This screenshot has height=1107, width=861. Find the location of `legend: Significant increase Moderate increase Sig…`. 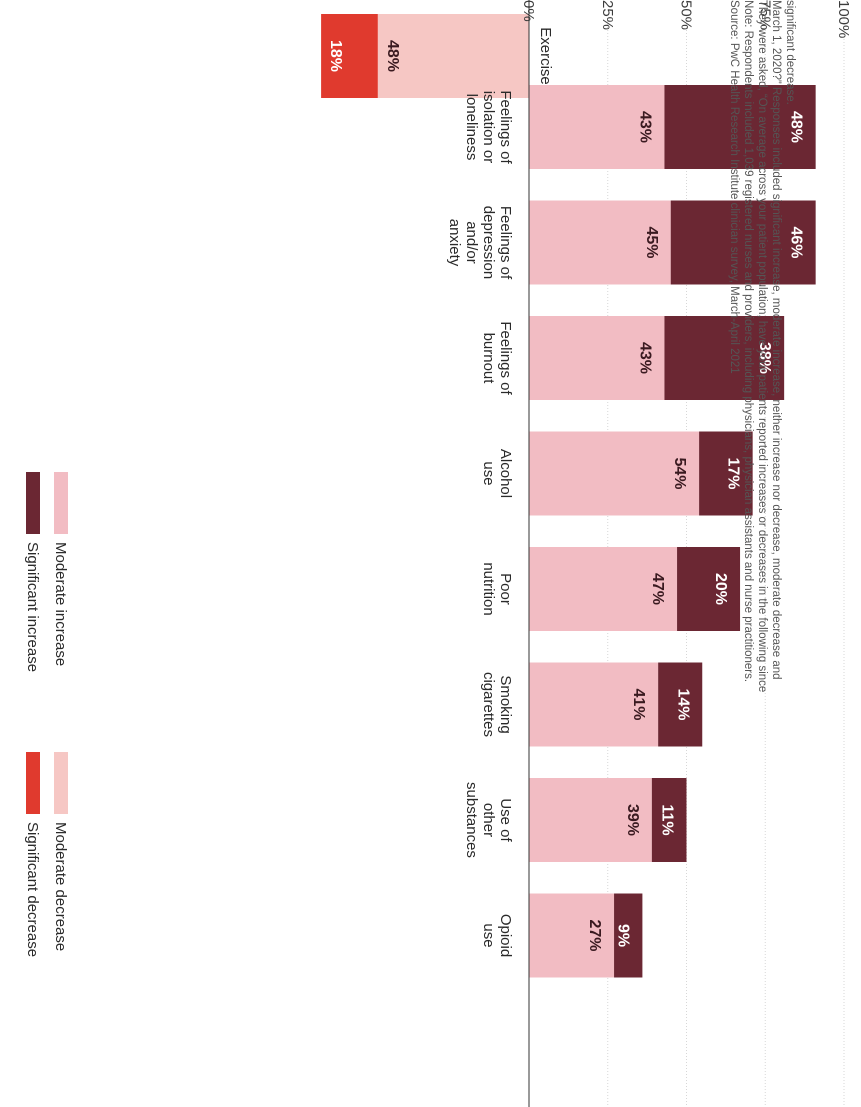

legend: Significant increase Moderate increase Sig… is located at coordinates (46, 714).